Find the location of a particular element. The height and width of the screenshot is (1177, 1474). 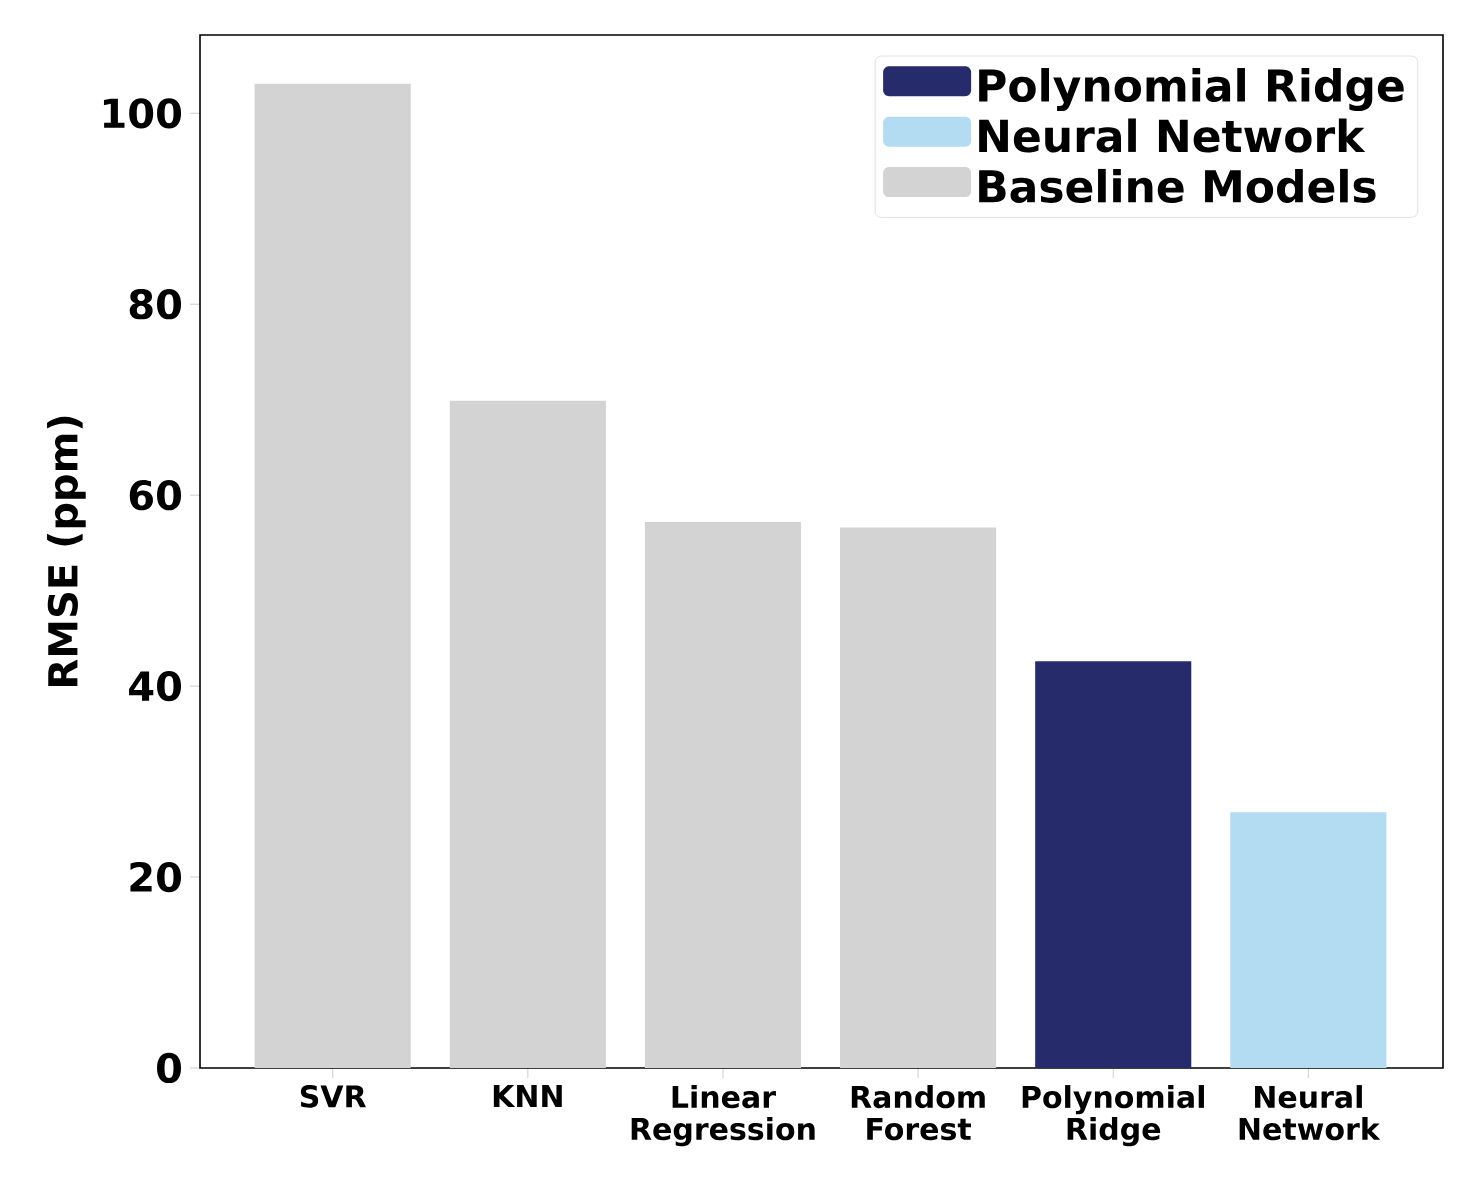

legend-label: Baseline Models is located at coordinates (1177, 185).